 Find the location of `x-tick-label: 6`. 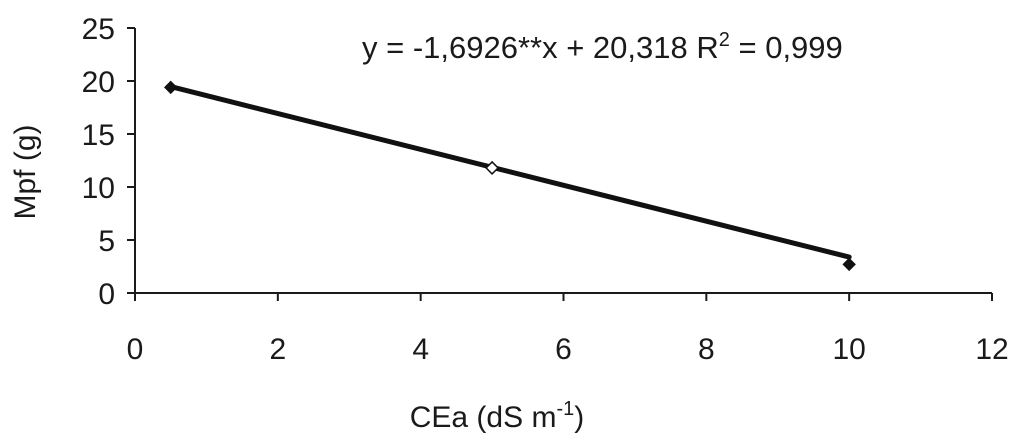

x-tick-label: 6 is located at coordinates (563, 349).